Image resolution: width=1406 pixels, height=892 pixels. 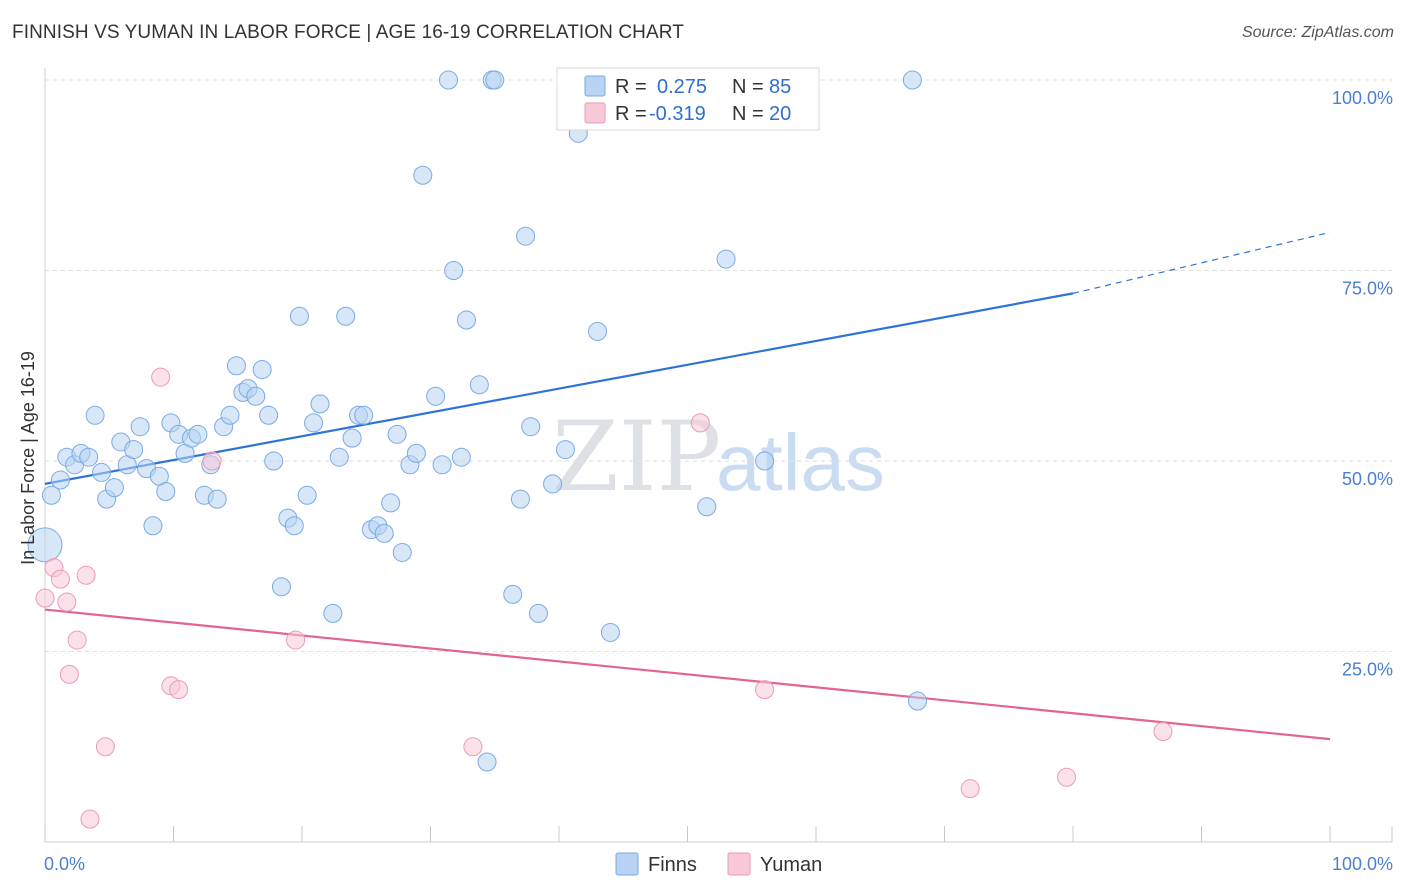 What do you see at coordinates (682, 87) in the screenshot?
I see `legend-finns-r-value: 0.275` at bounding box center [682, 87].